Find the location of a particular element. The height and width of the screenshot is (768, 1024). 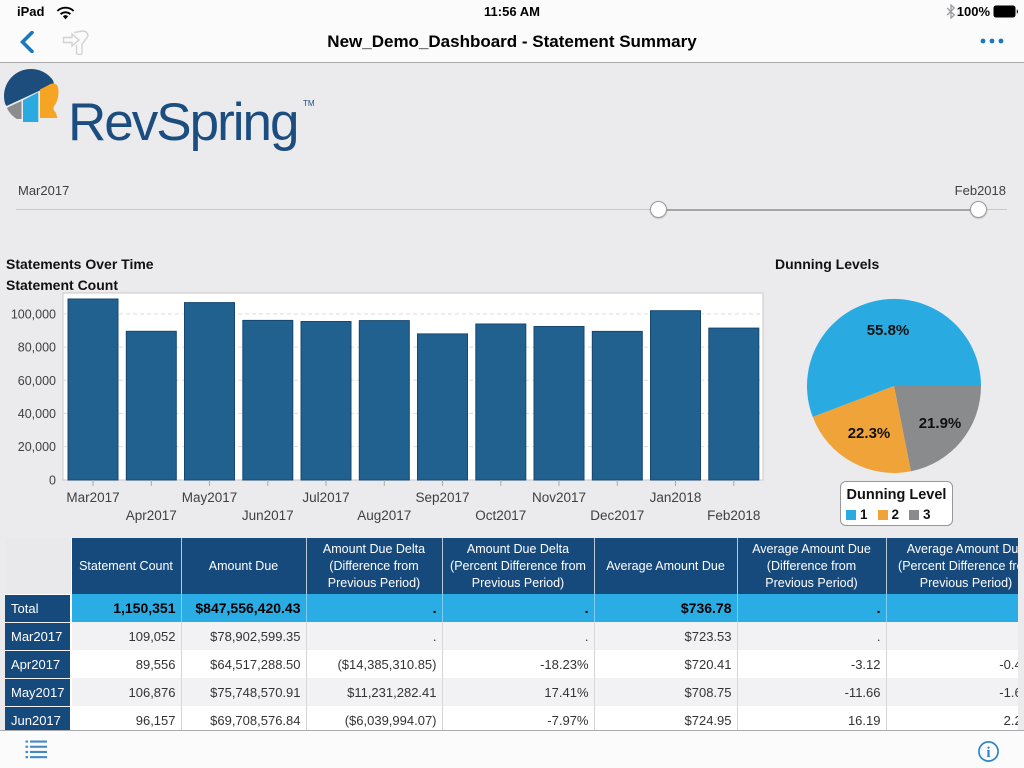

svg-text: Oct2017 is located at coordinates (500, 515).